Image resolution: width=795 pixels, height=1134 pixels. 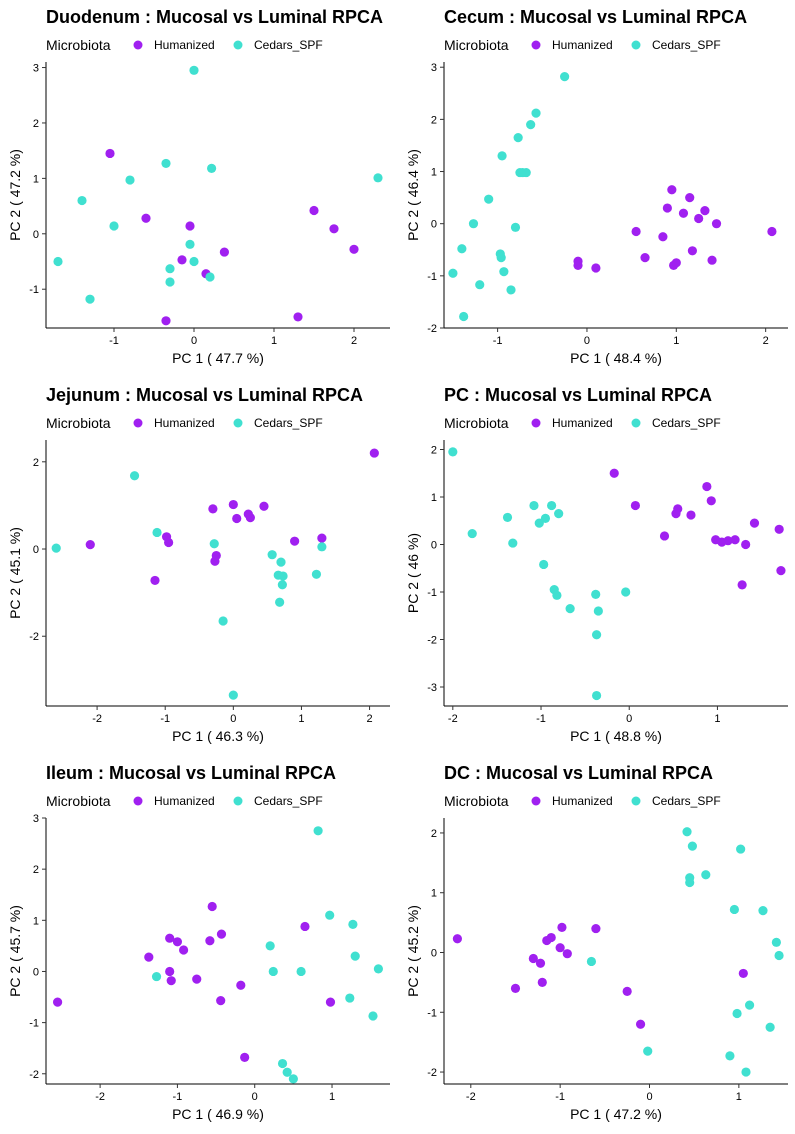 What do you see at coordinates (453, 719) in the screenshot?
I see `x-tick-label: -2` at bounding box center [453, 719].